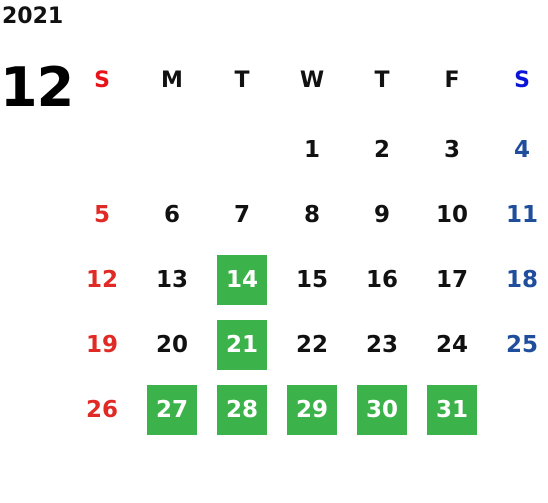 The height and width of the screenshot is (503, 548). What do you see at coordinates (172, 80) in the screenshot?
I see `weekday-header: M` at bounding box center [172, 80].